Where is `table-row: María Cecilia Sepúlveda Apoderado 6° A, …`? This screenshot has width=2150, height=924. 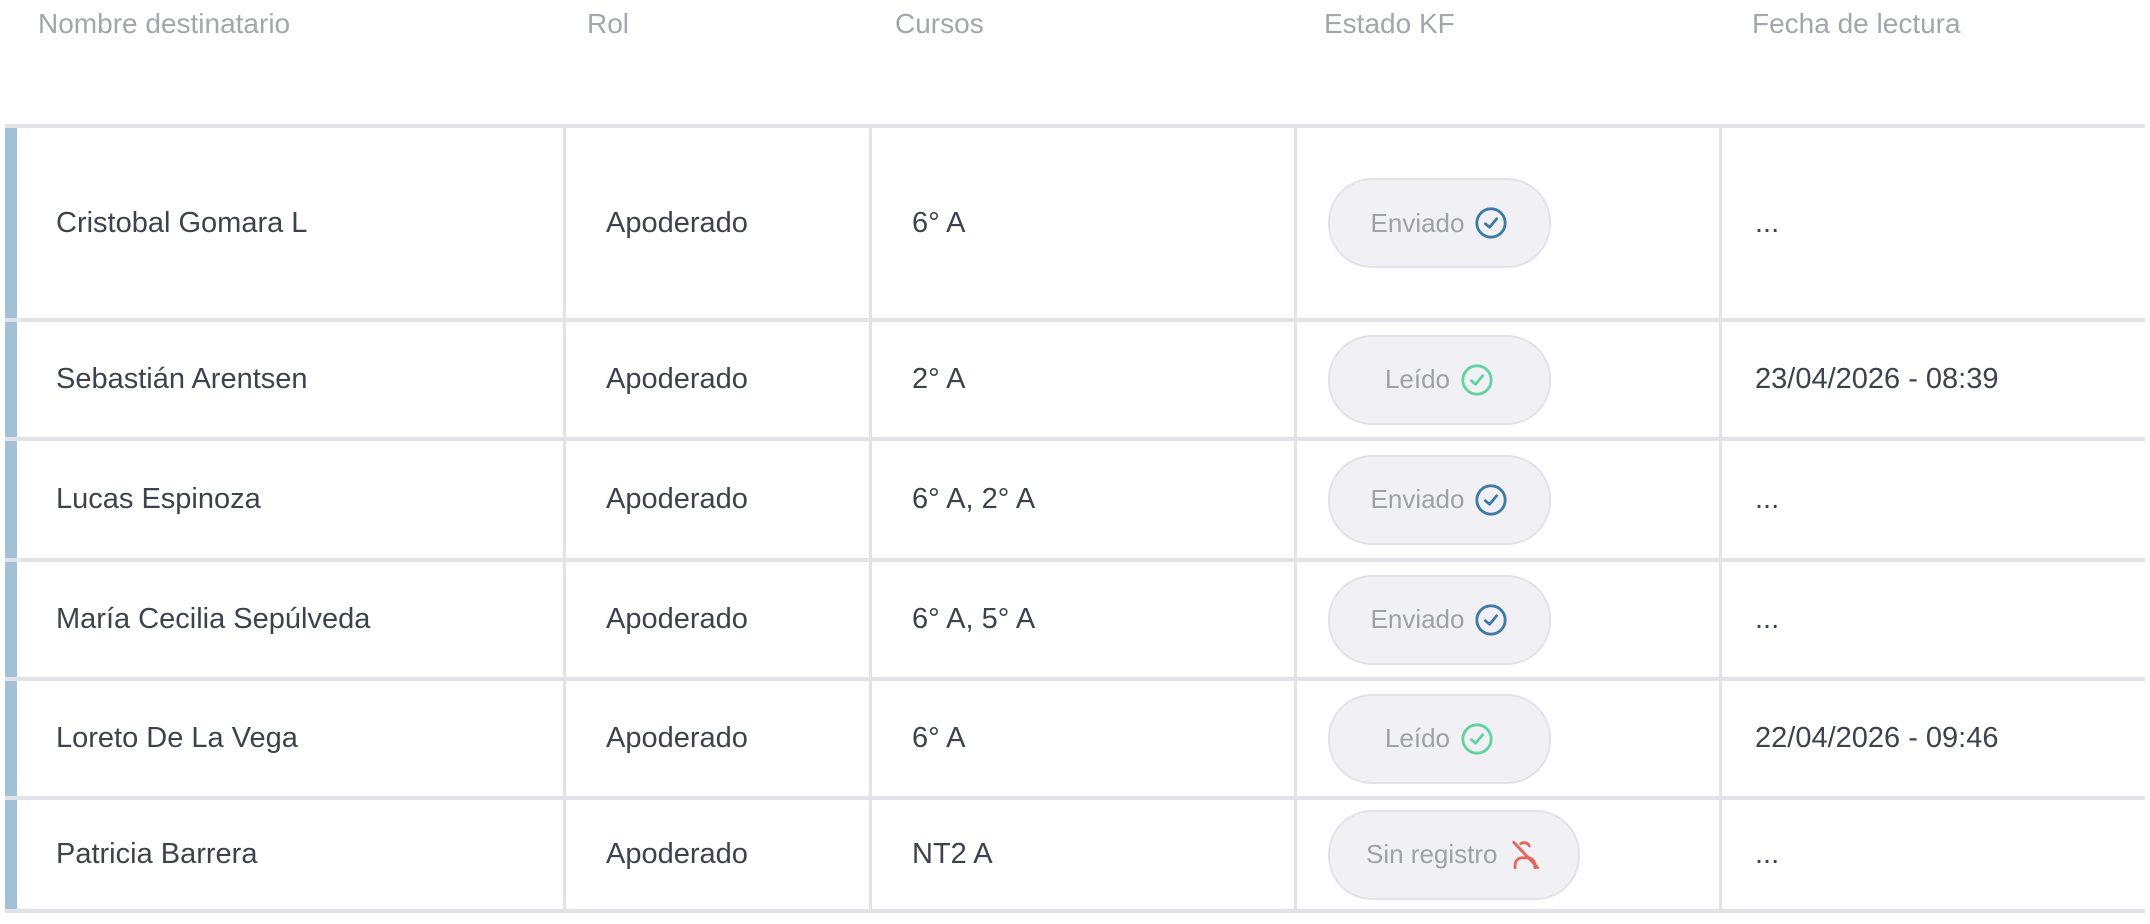
table-row: María Cecilia Sepúlveda Apoderado 6° A, … is located at coordinates (1075, 617).